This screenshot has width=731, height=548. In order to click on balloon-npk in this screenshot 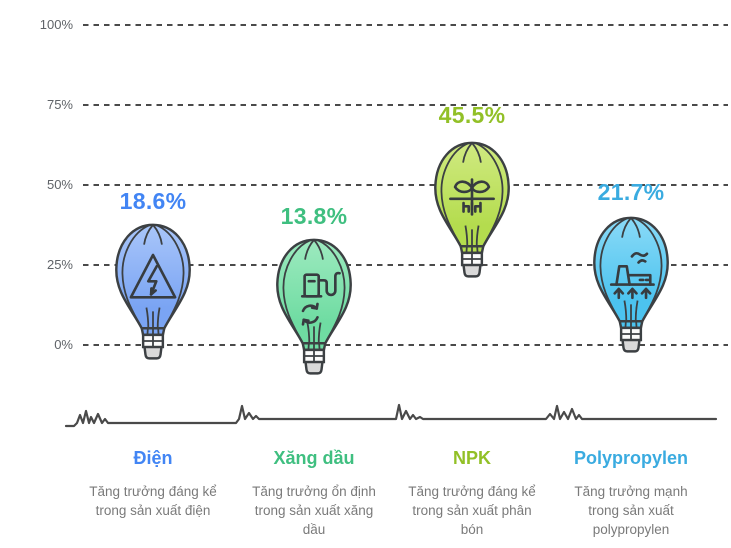, I will do `click(472, 209)`.